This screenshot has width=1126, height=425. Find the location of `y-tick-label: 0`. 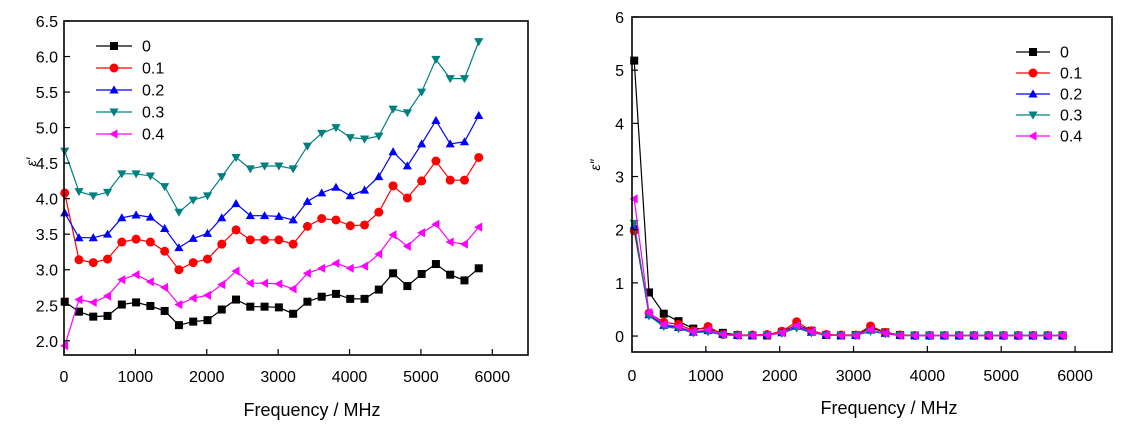

y-tick-label: 0 is located at coordinates (619, 337).